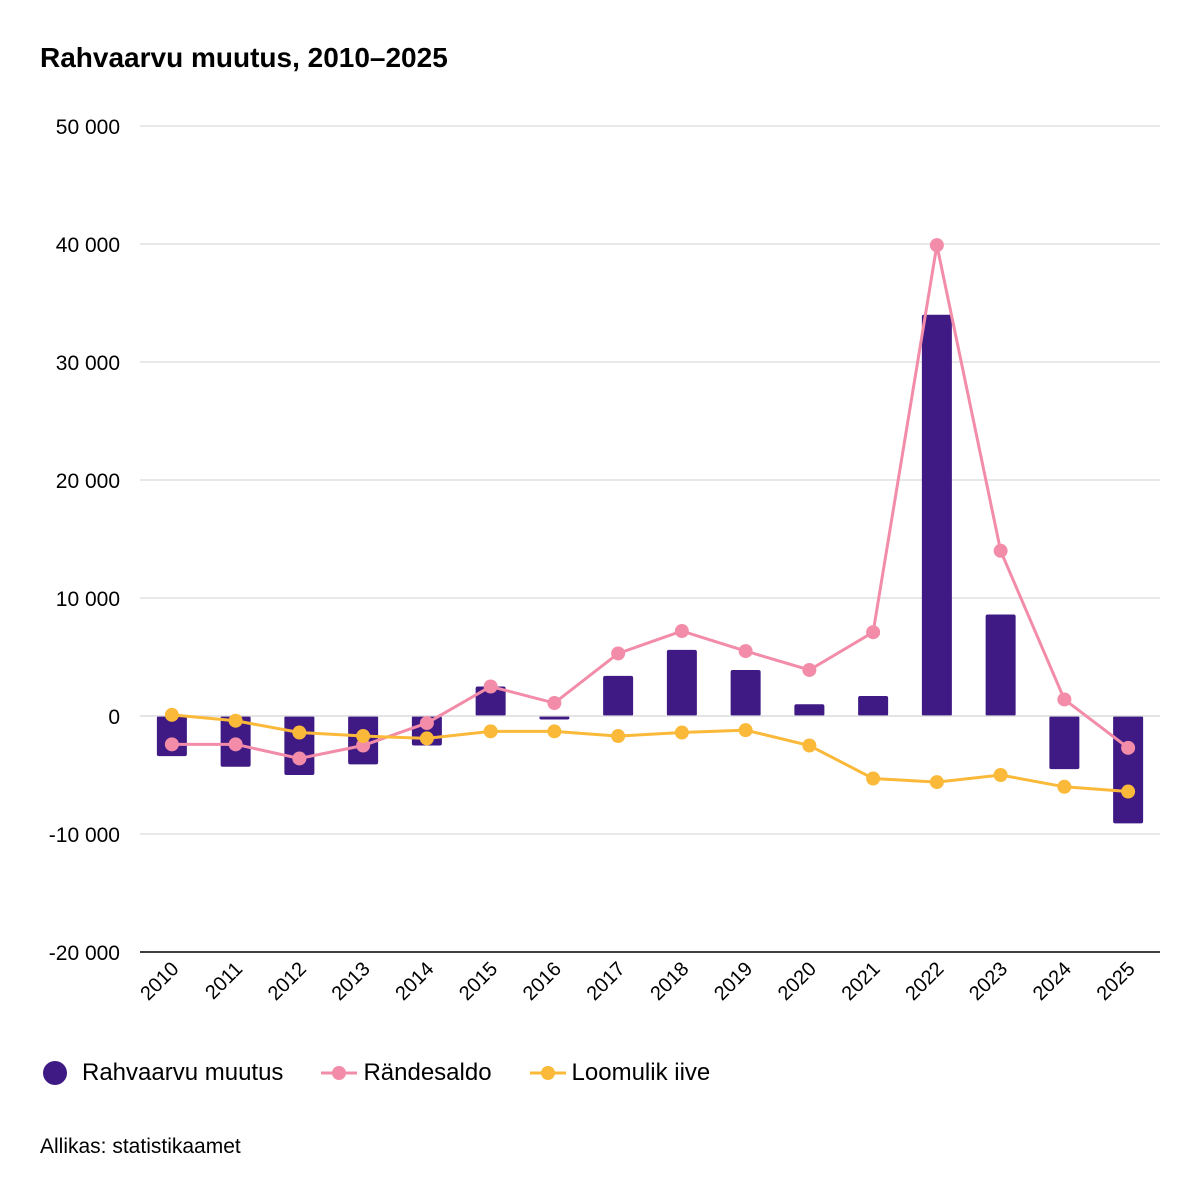 Image resolution: width=1200 pixels, height=1200 pixels. What do you see at coordinates (809, 710) in the screenshot?
I see `bar-2020` at bounding box center [809, 710].